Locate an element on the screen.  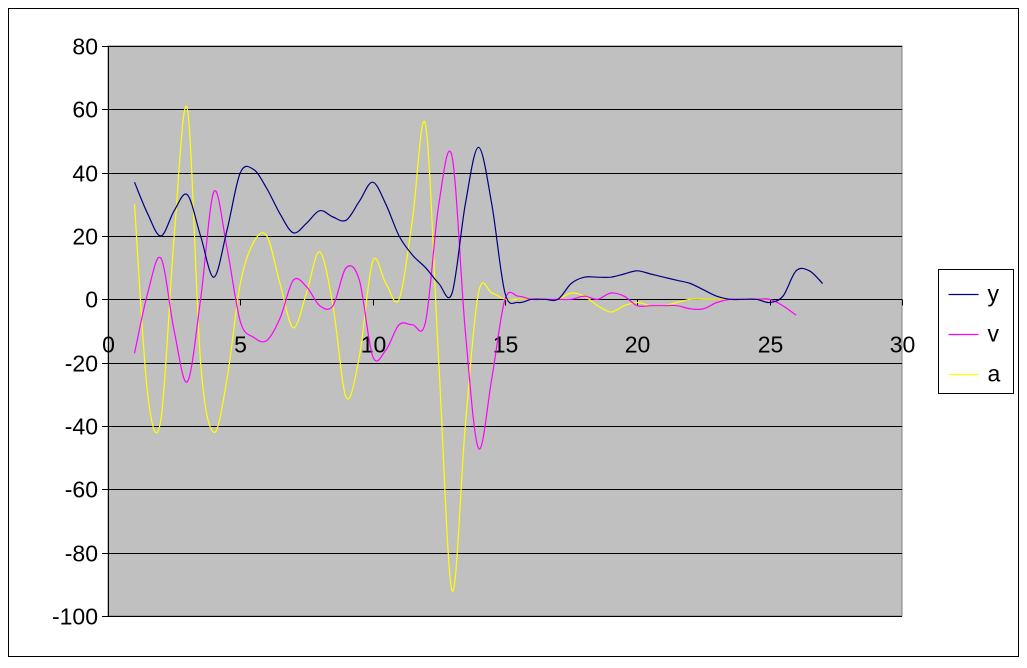
y-tick-label: -80 is located at coordinates (81, 554).